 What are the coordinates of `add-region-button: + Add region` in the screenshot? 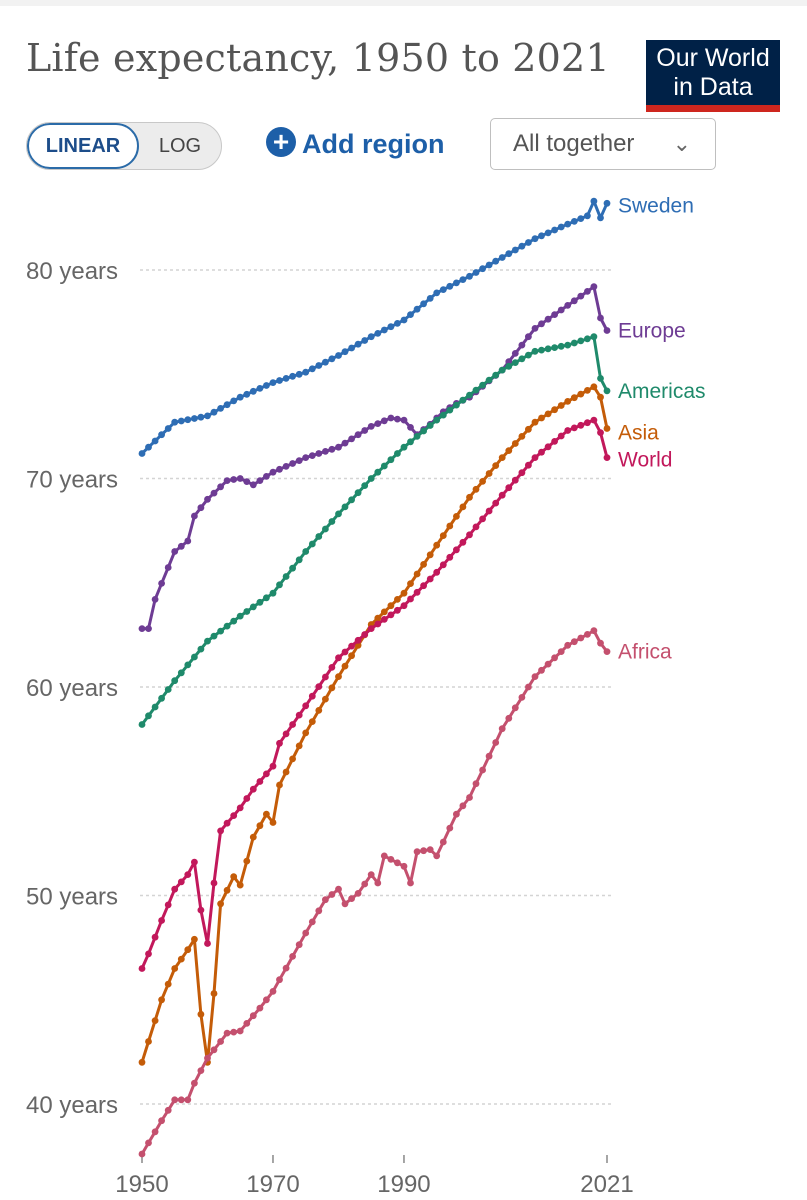 It's located at (355, 144).